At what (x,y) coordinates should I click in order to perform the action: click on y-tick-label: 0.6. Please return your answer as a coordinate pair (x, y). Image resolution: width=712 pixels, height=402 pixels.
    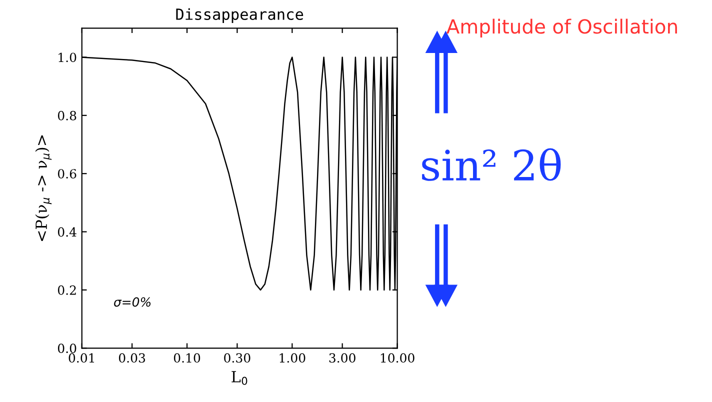
    Looking at the image, I should click on (67, 174).